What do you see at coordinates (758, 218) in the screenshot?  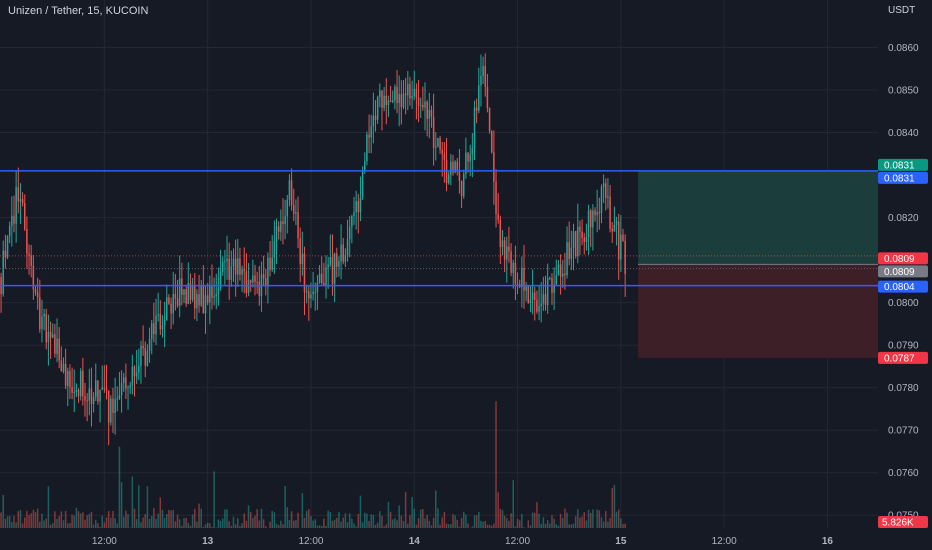 I see `profit-zone` at bounding box center [758, 218].